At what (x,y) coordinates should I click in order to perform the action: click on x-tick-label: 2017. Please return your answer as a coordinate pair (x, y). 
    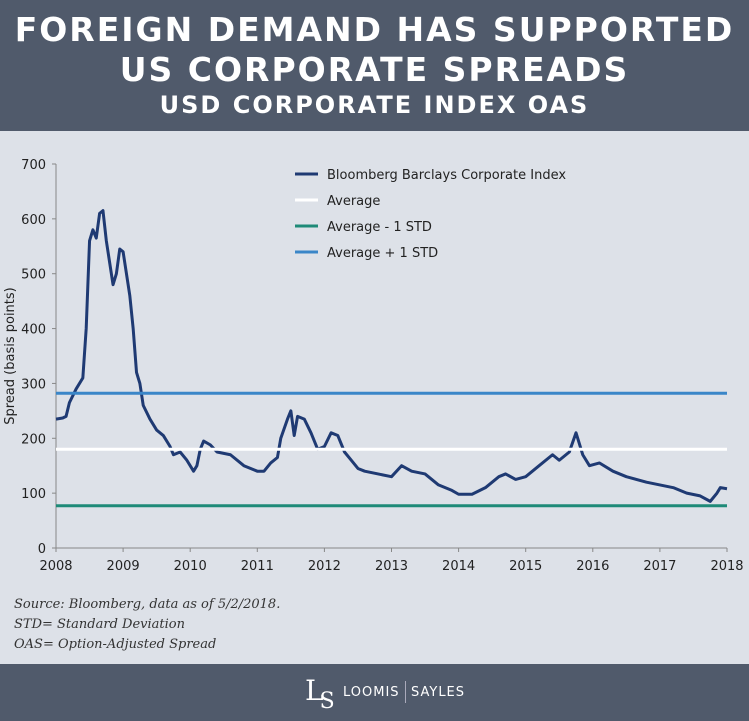
    Looking at the image, I should click on (659, 566).